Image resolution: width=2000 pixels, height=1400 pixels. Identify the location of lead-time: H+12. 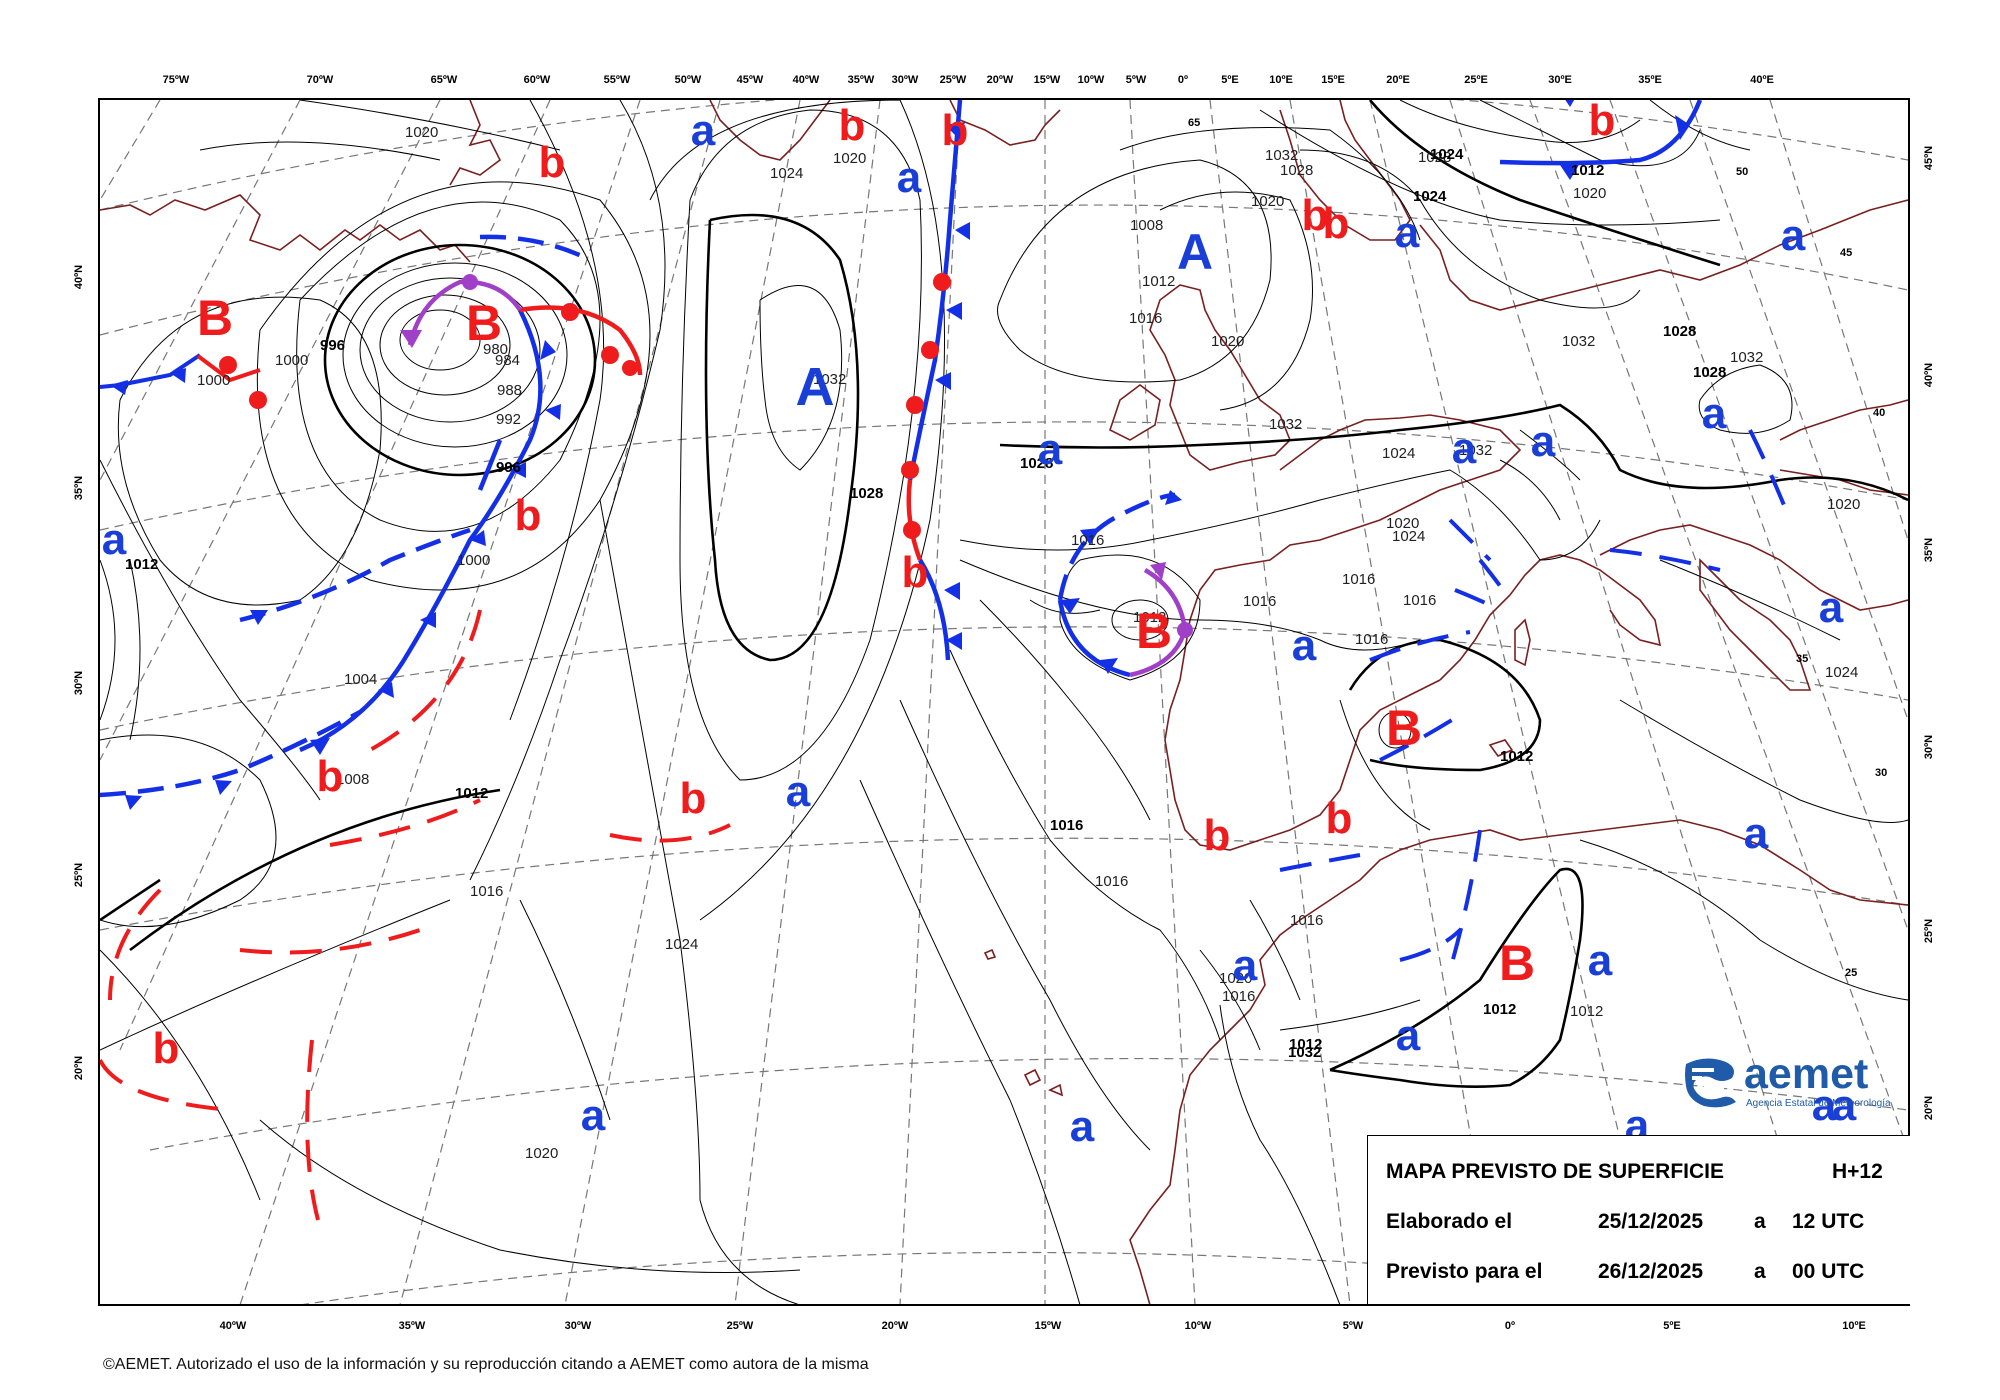
(1857, 1171).